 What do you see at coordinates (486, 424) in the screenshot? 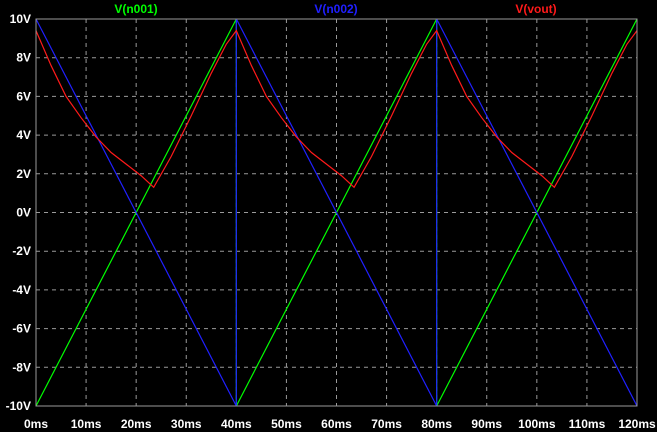
I see `x-tick-label: 90ms` at bounding box center [486, 424].